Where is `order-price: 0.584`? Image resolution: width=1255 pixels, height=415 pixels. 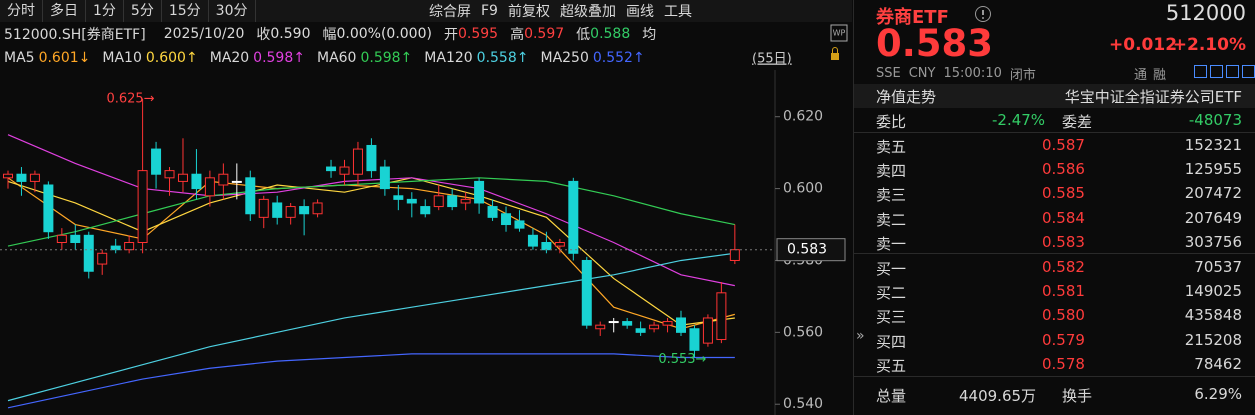 order-price: 0.584 is located at coordinates (1063, 217).